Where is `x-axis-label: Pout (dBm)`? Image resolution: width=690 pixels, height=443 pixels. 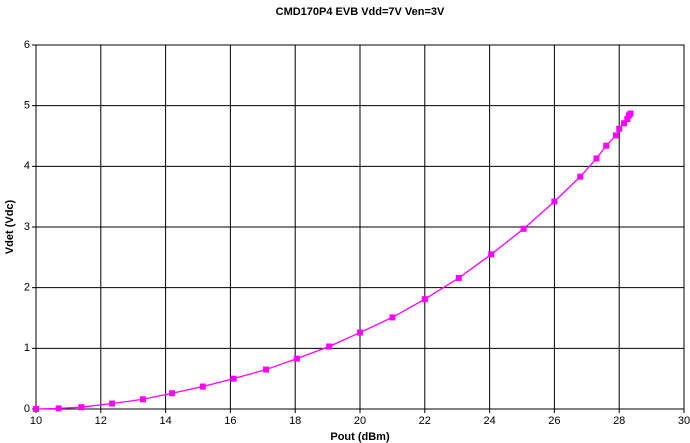
x-axis-label: Pout (dBm) is located at coordinates (360, 437).